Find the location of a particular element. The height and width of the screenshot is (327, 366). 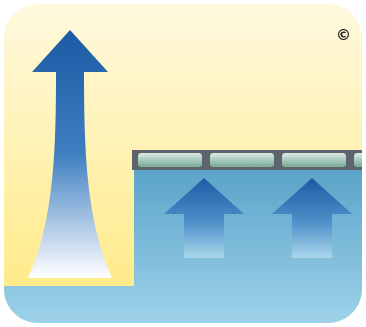

pool-cover is located at coordinates (247, 160).